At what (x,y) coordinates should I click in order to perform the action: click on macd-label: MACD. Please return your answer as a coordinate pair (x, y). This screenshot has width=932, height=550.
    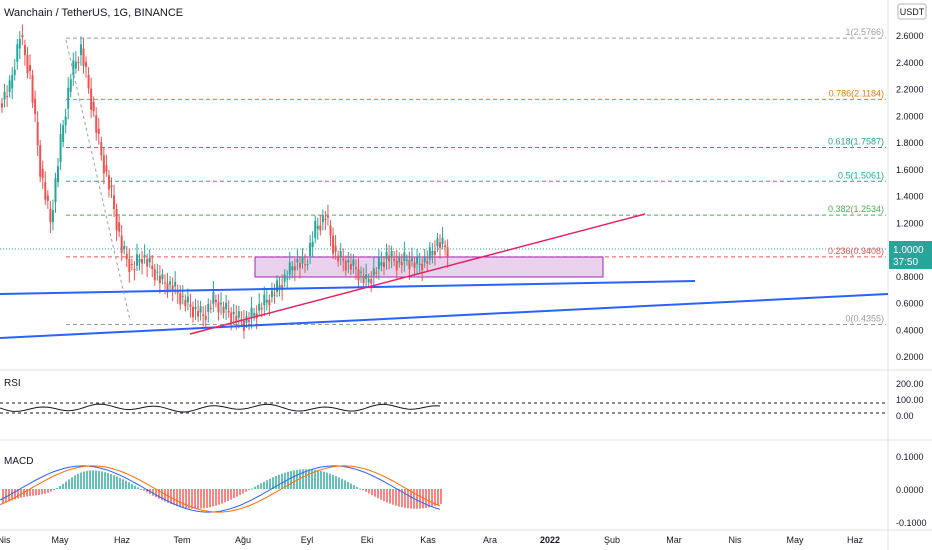
    Looking at the image, I should click on (18, 461).